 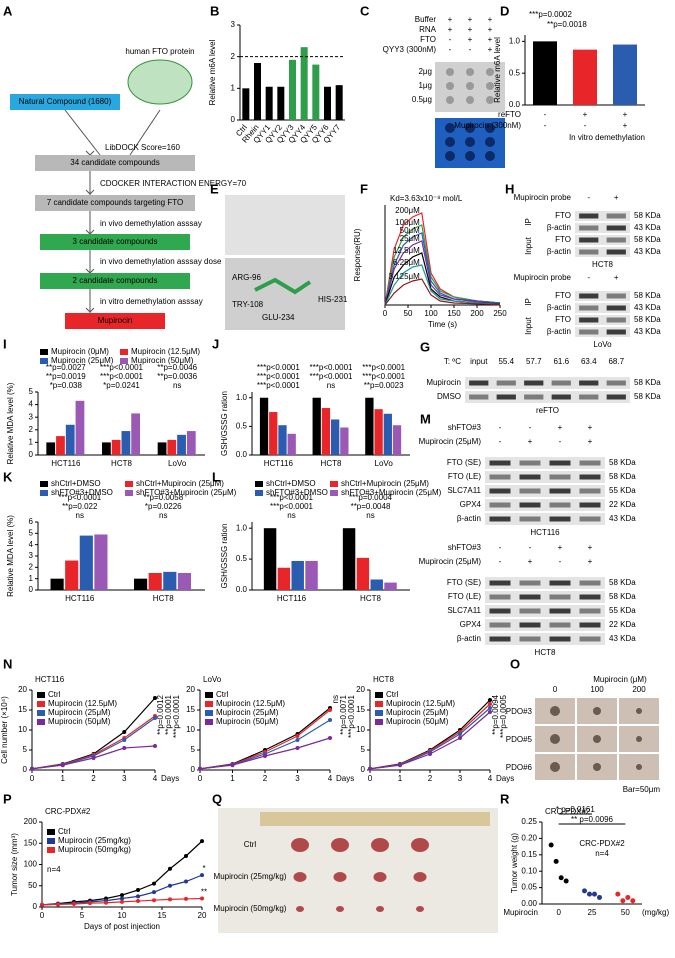 What do you see at coordinates (79, 497) in the screenshot?
I see `annotation: ***p<0.0001` at bounding box center [79, 497].